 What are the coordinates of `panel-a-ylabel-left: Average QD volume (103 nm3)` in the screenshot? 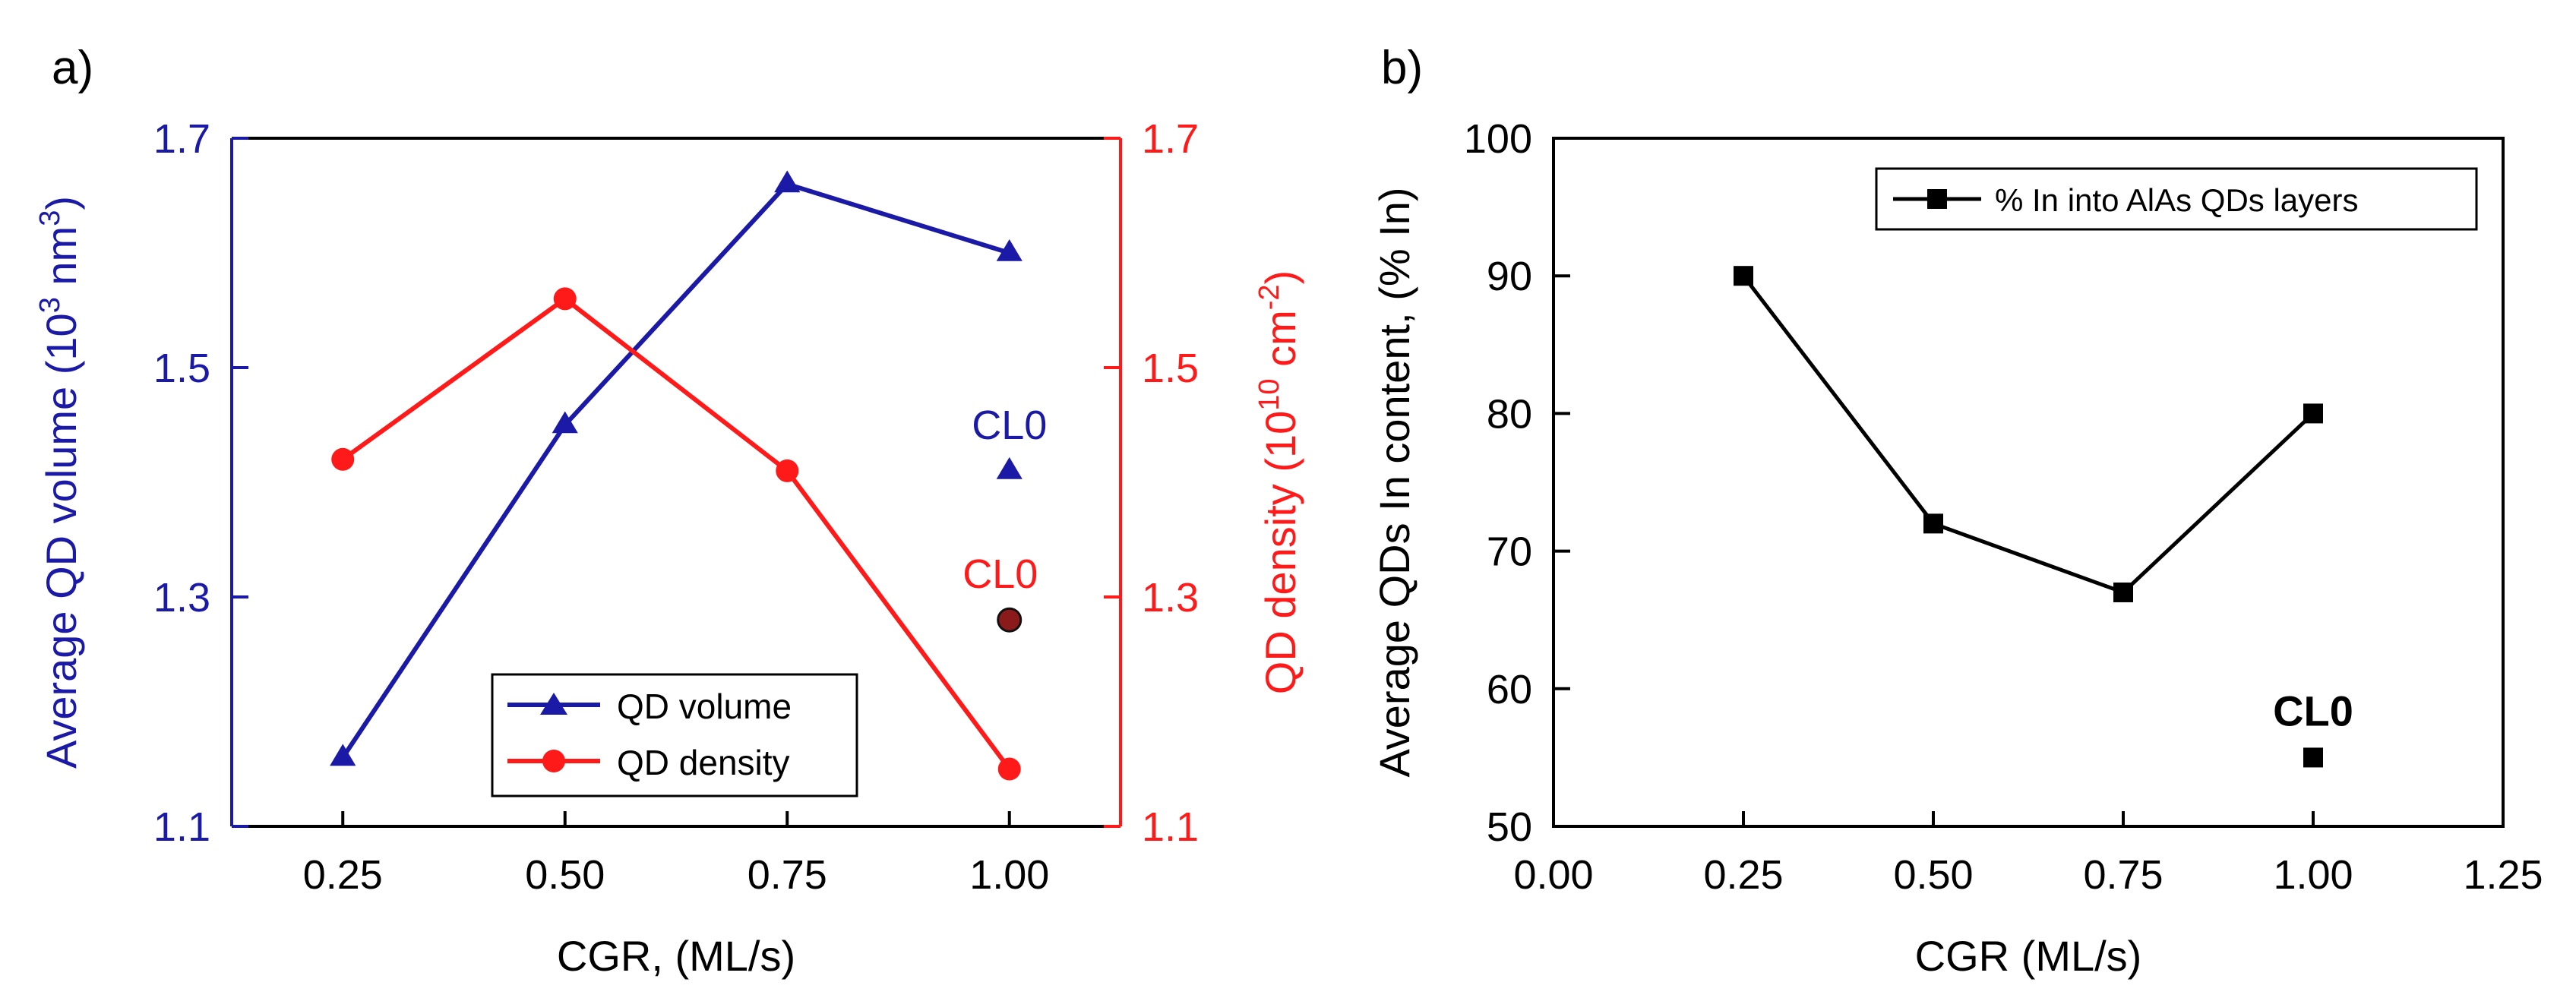 It's located at (59, 482).